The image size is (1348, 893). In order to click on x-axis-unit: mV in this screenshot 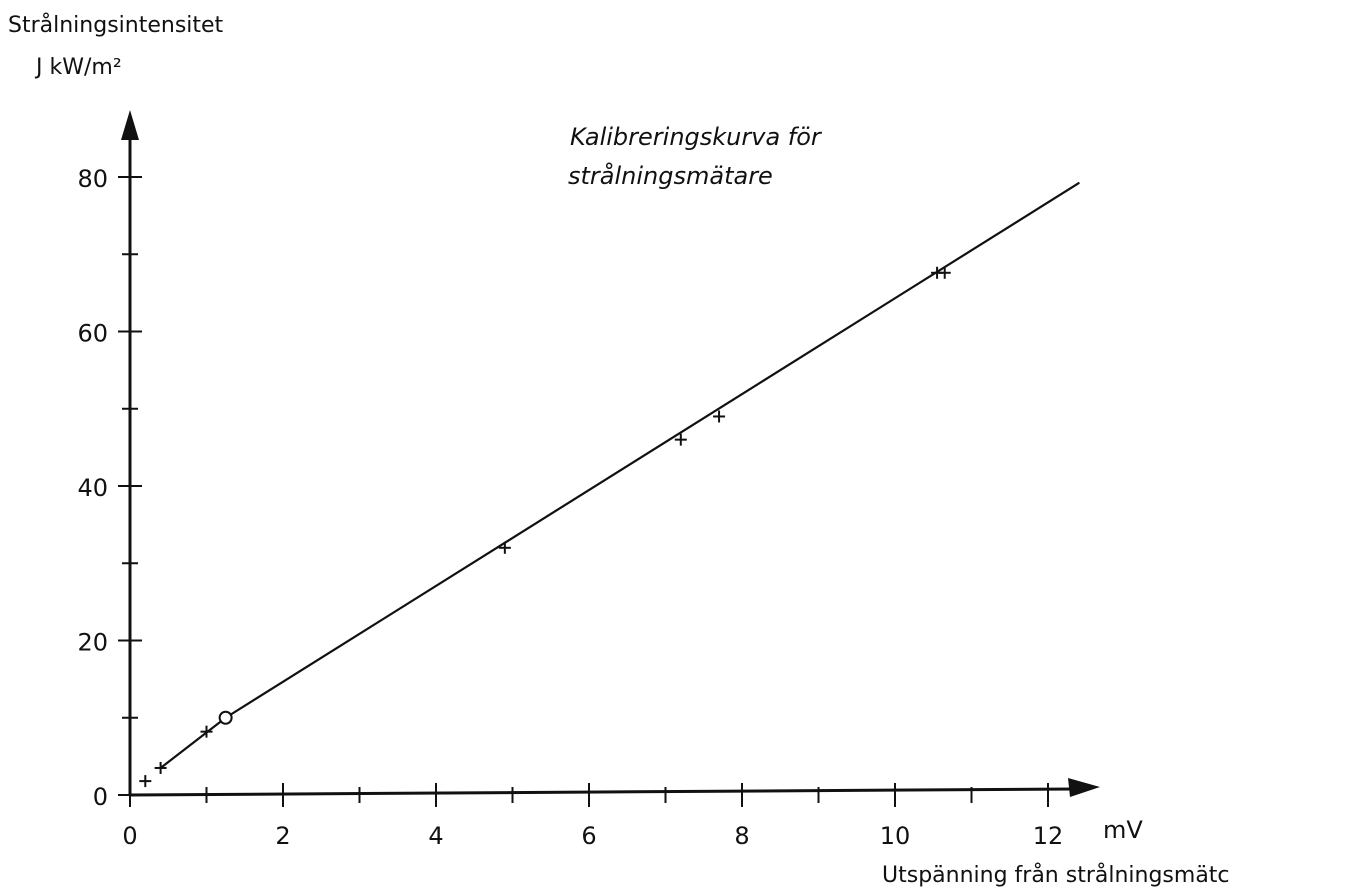, I will do `click(1123, 830)`.